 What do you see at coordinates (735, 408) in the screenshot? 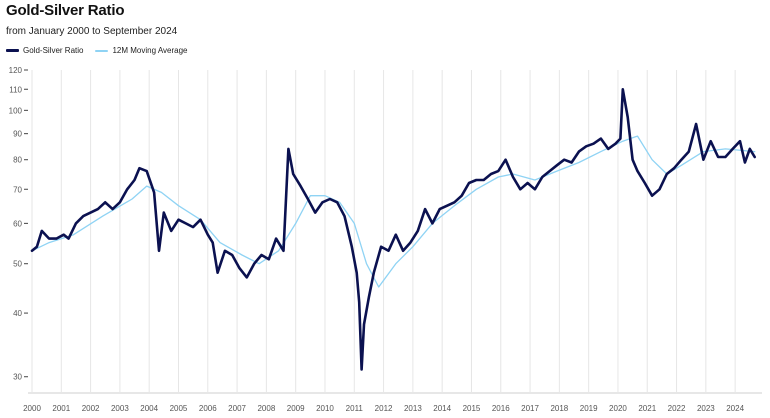
I see `x-tick-label-2024: 2024` at bounding box center [735, 408].